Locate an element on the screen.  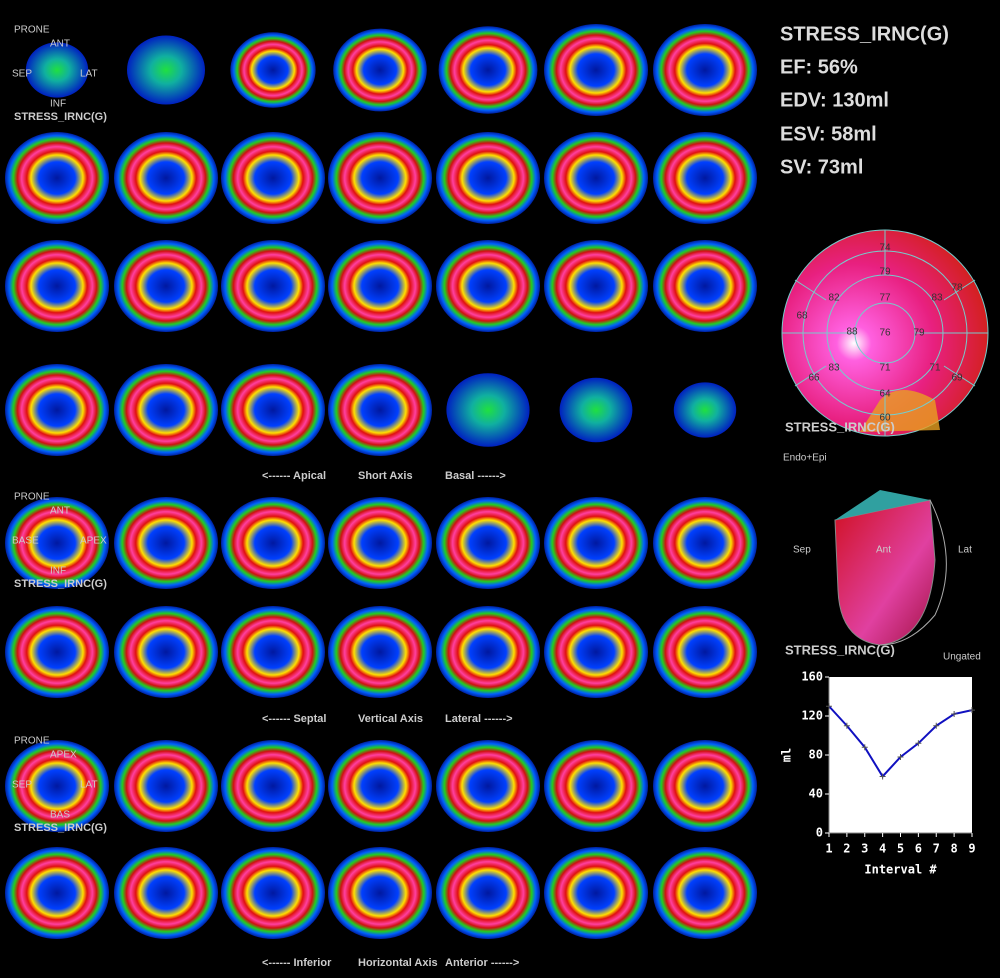
x-tick-label: 6 is located at coordinates (918, 849).